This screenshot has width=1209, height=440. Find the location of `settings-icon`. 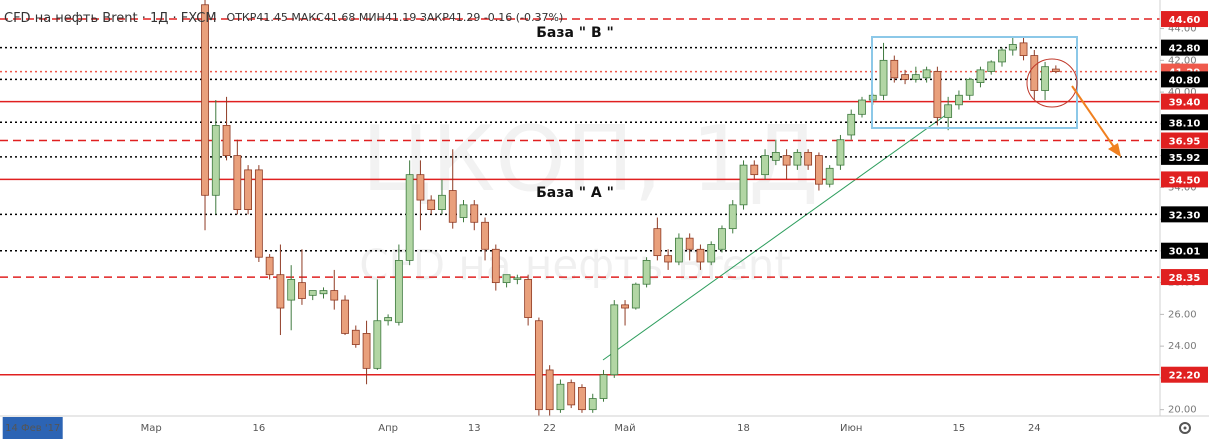

settings-icon is located at coordinates (1185, 428).